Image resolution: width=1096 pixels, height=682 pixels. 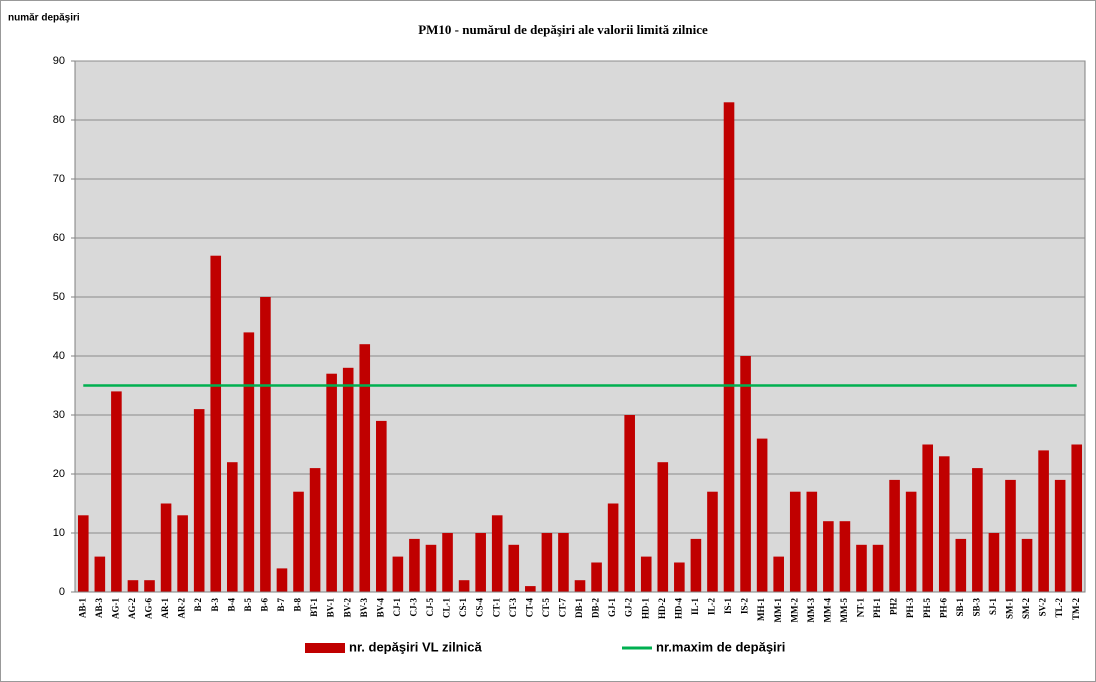 What do you see at coordinates (99, 608) in the screenshot?
I see `x-tick-label: AB-3` at bounding box center [99, 608].